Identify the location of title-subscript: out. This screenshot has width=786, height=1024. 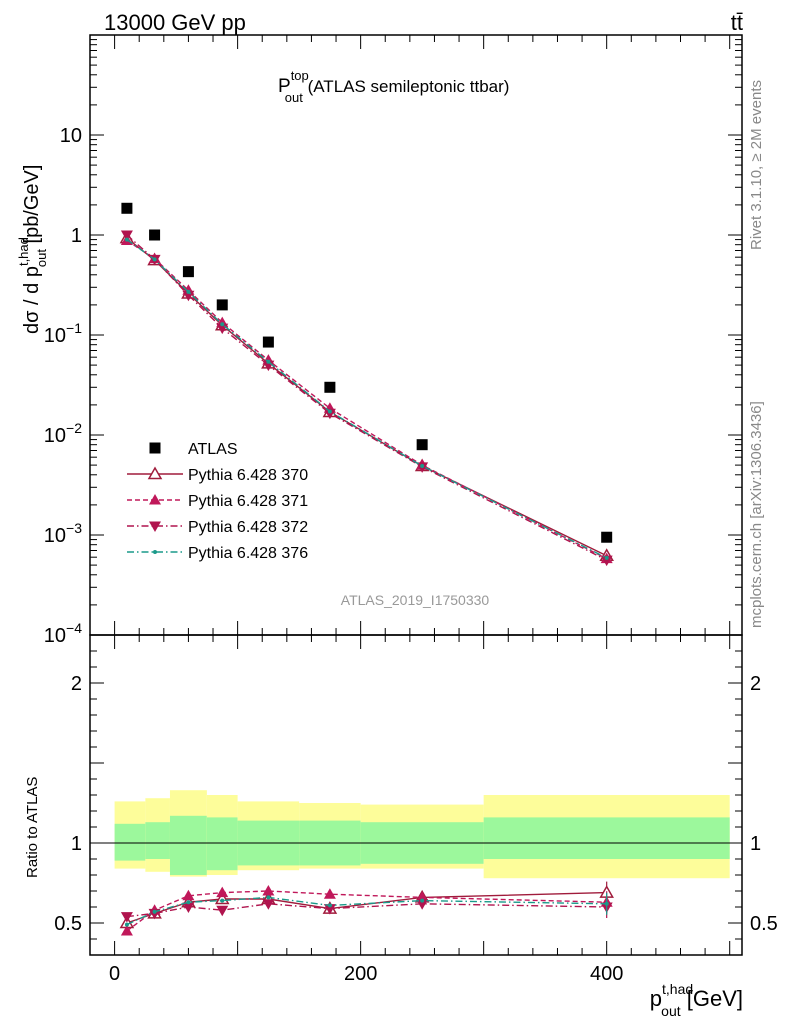
(294, 97).